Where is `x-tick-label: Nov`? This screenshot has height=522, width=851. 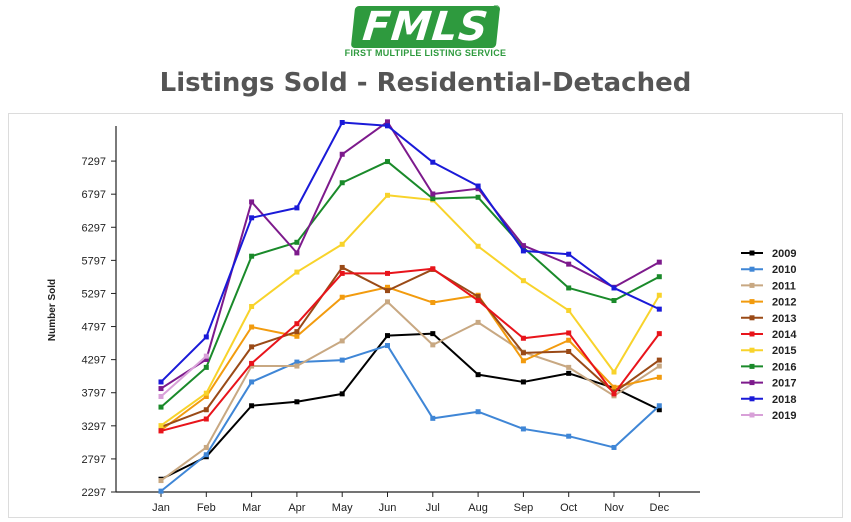 x-tick-label: Nov is located at coordinates (614, 508).